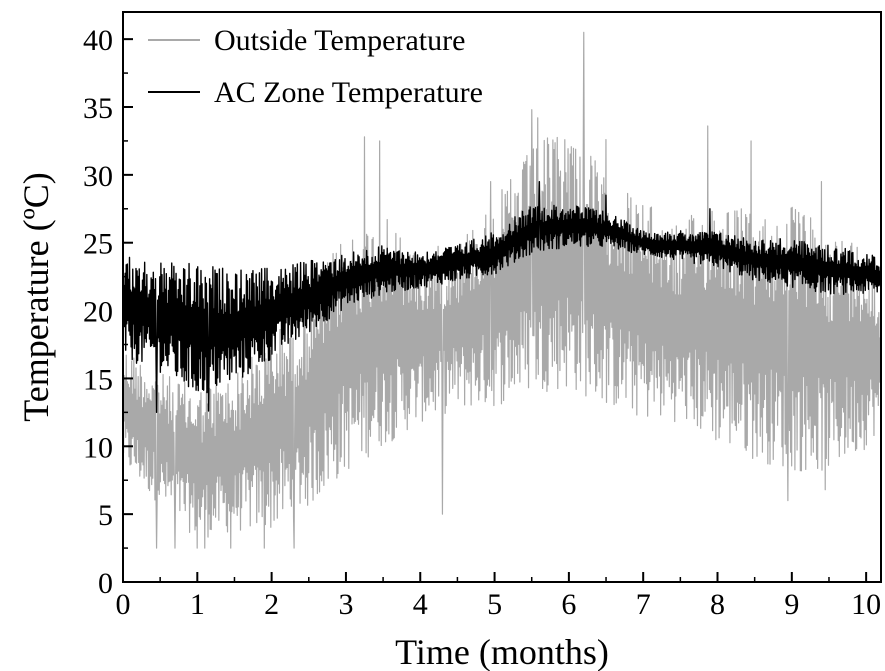  I want to click on y-tick-label: 30, so click(98, 176).